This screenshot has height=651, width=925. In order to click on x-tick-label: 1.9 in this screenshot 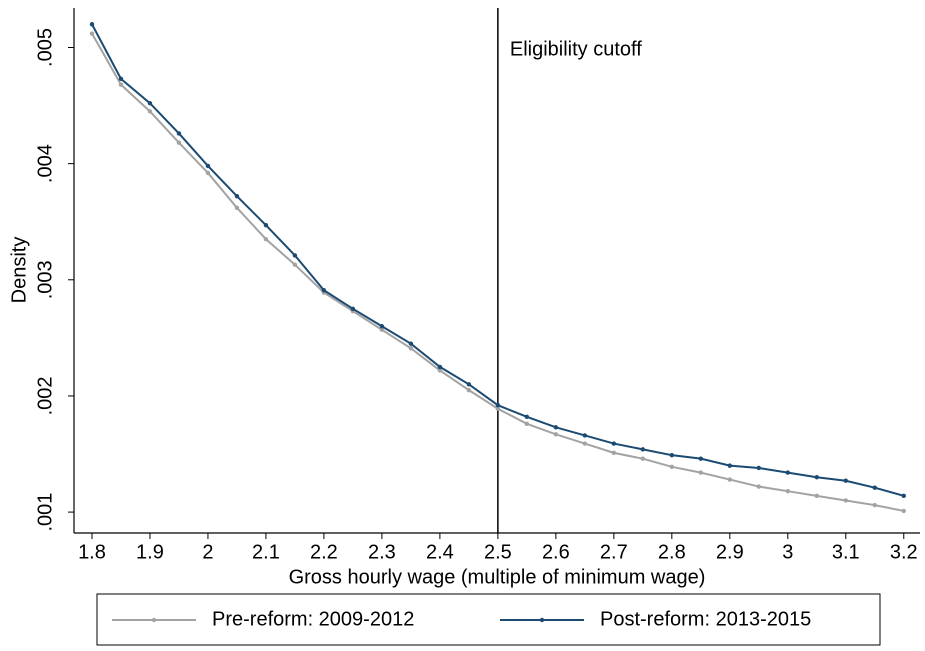, I will do `click(150, 552)`.